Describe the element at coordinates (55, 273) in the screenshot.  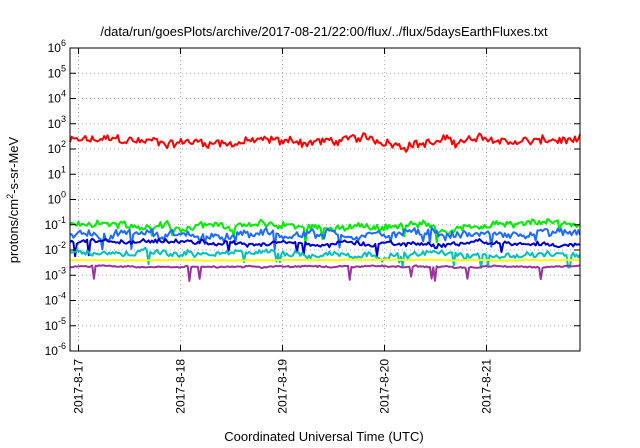
I see `y-tick-label: 10⁻³` at that location.